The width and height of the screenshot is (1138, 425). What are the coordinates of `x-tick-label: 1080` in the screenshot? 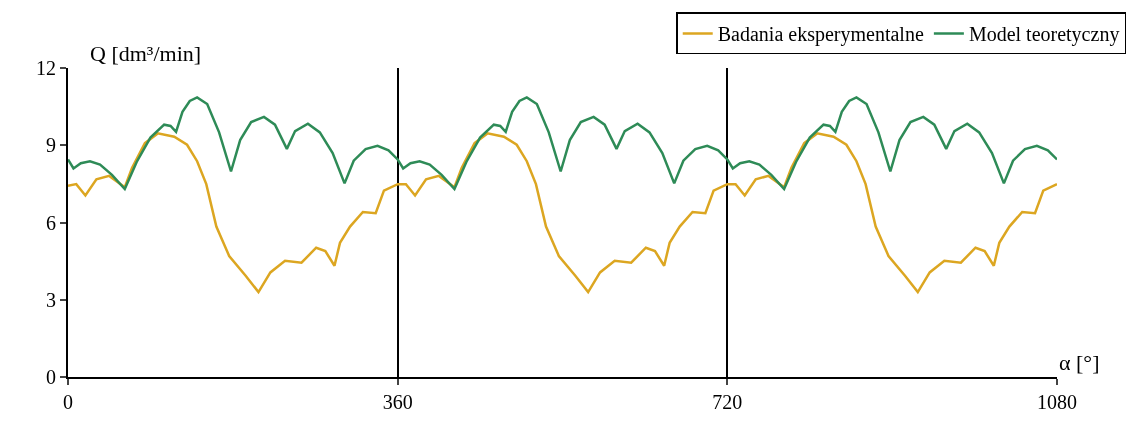 It's located at (1057, 402).